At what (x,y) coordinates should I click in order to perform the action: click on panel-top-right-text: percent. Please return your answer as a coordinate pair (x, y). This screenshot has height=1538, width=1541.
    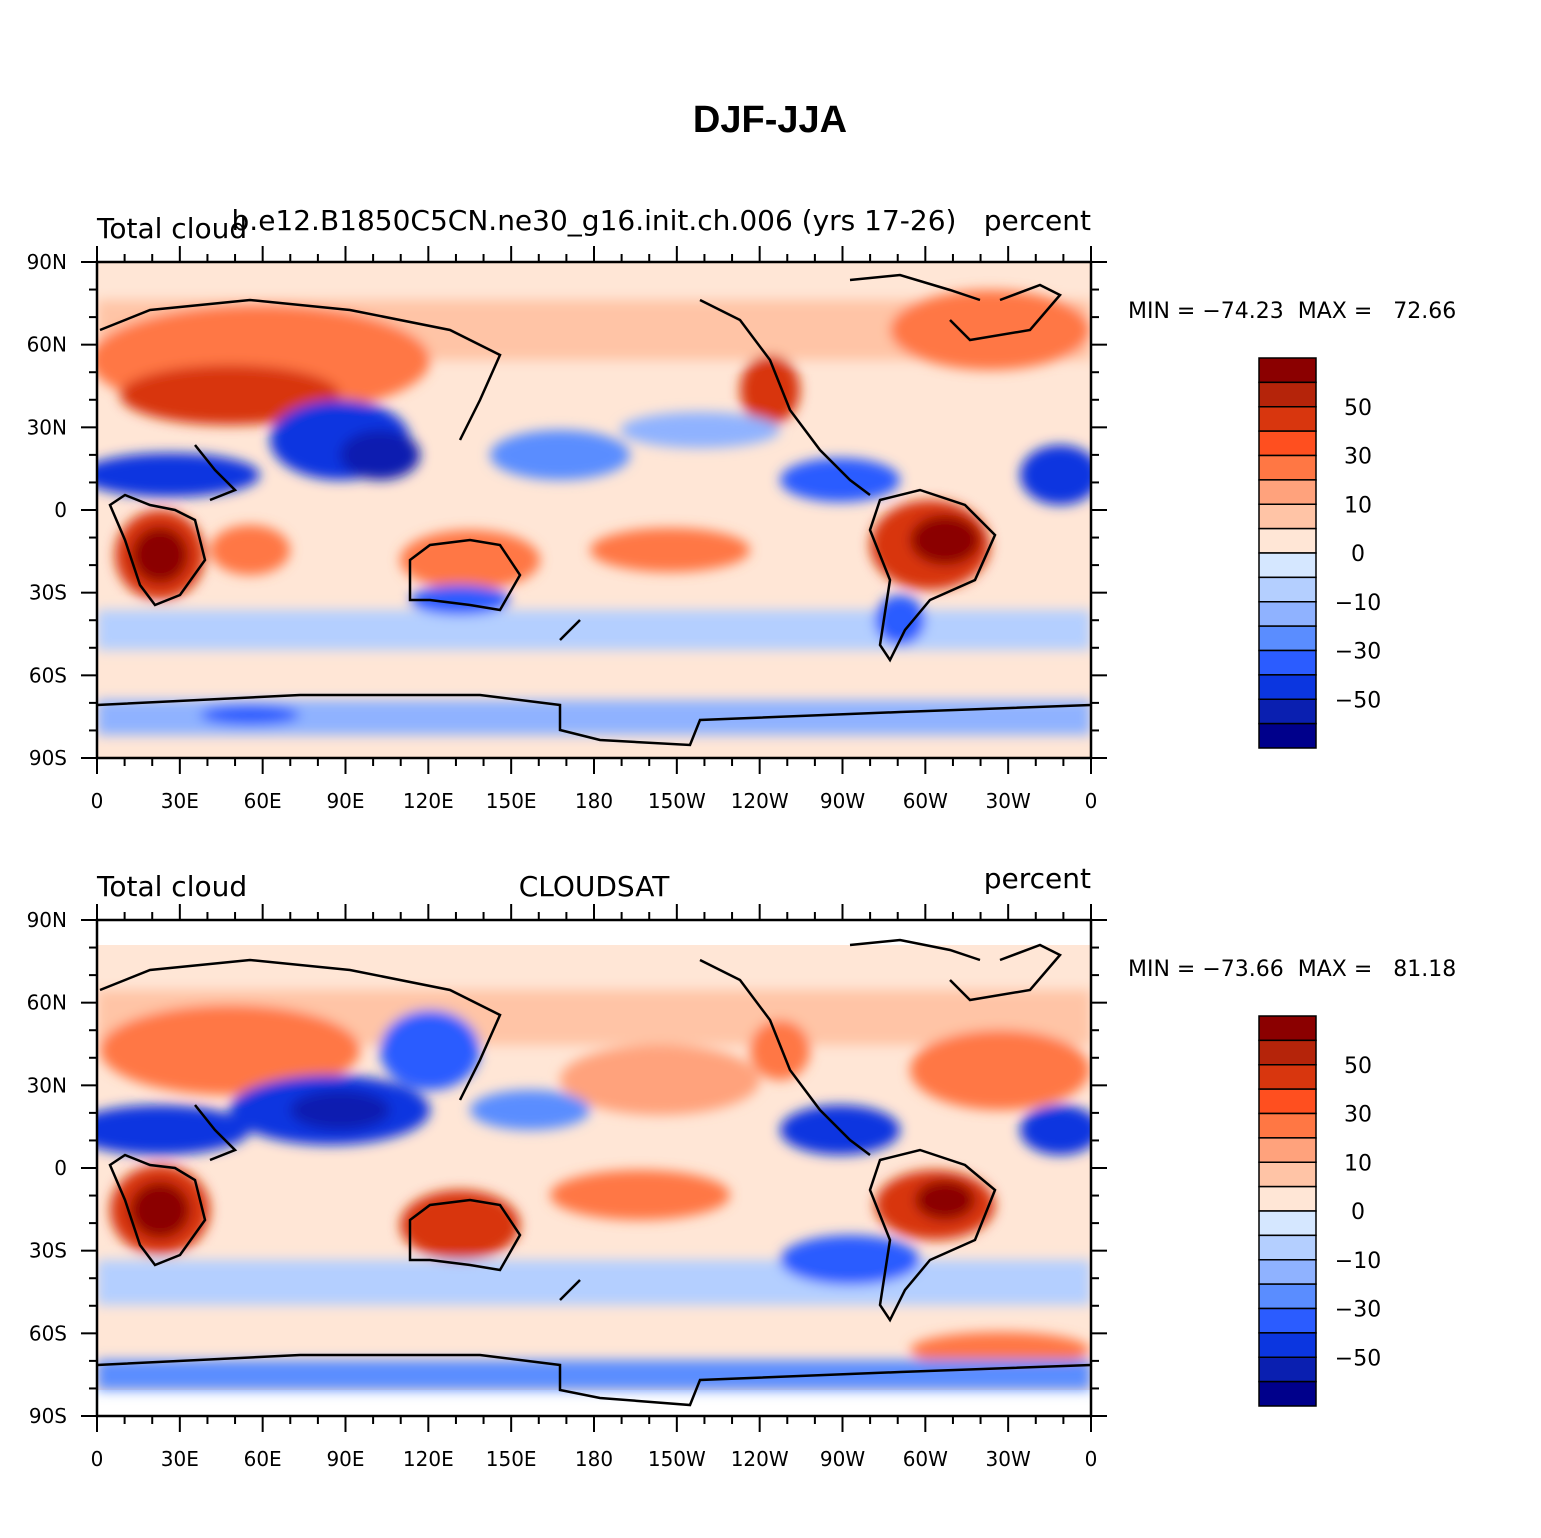
    Looking at the image, I should click on (1037, 220).